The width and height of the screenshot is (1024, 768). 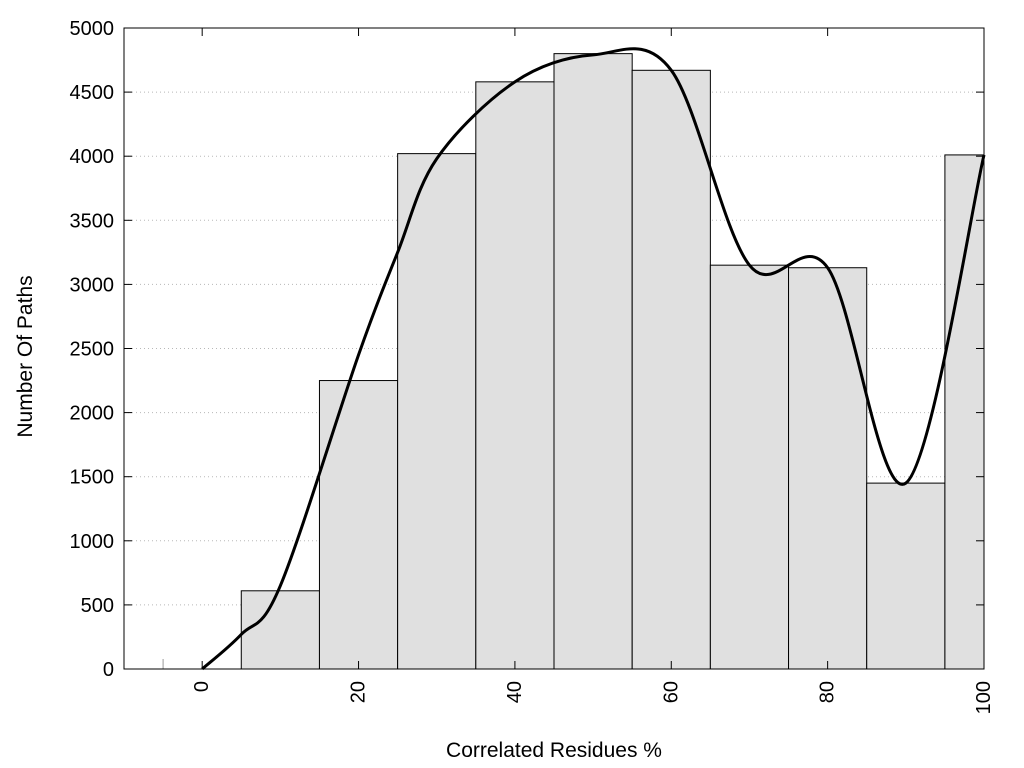 I want to click on y-tick-label: 5000, so click(x=92, y=29).